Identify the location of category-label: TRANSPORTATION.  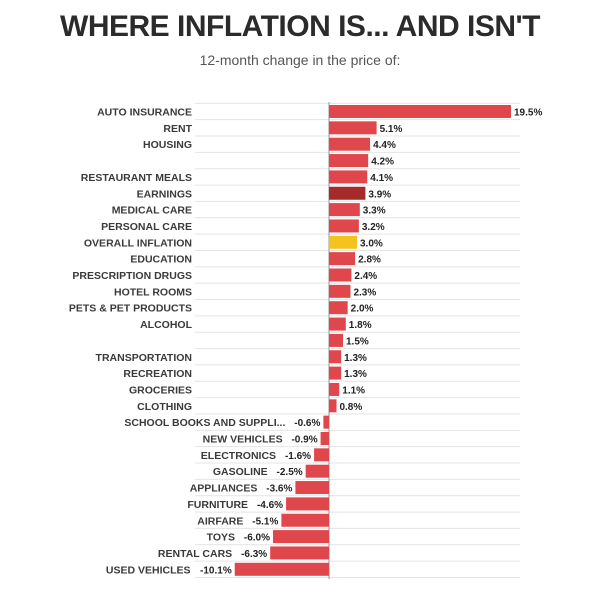
(144, 358).